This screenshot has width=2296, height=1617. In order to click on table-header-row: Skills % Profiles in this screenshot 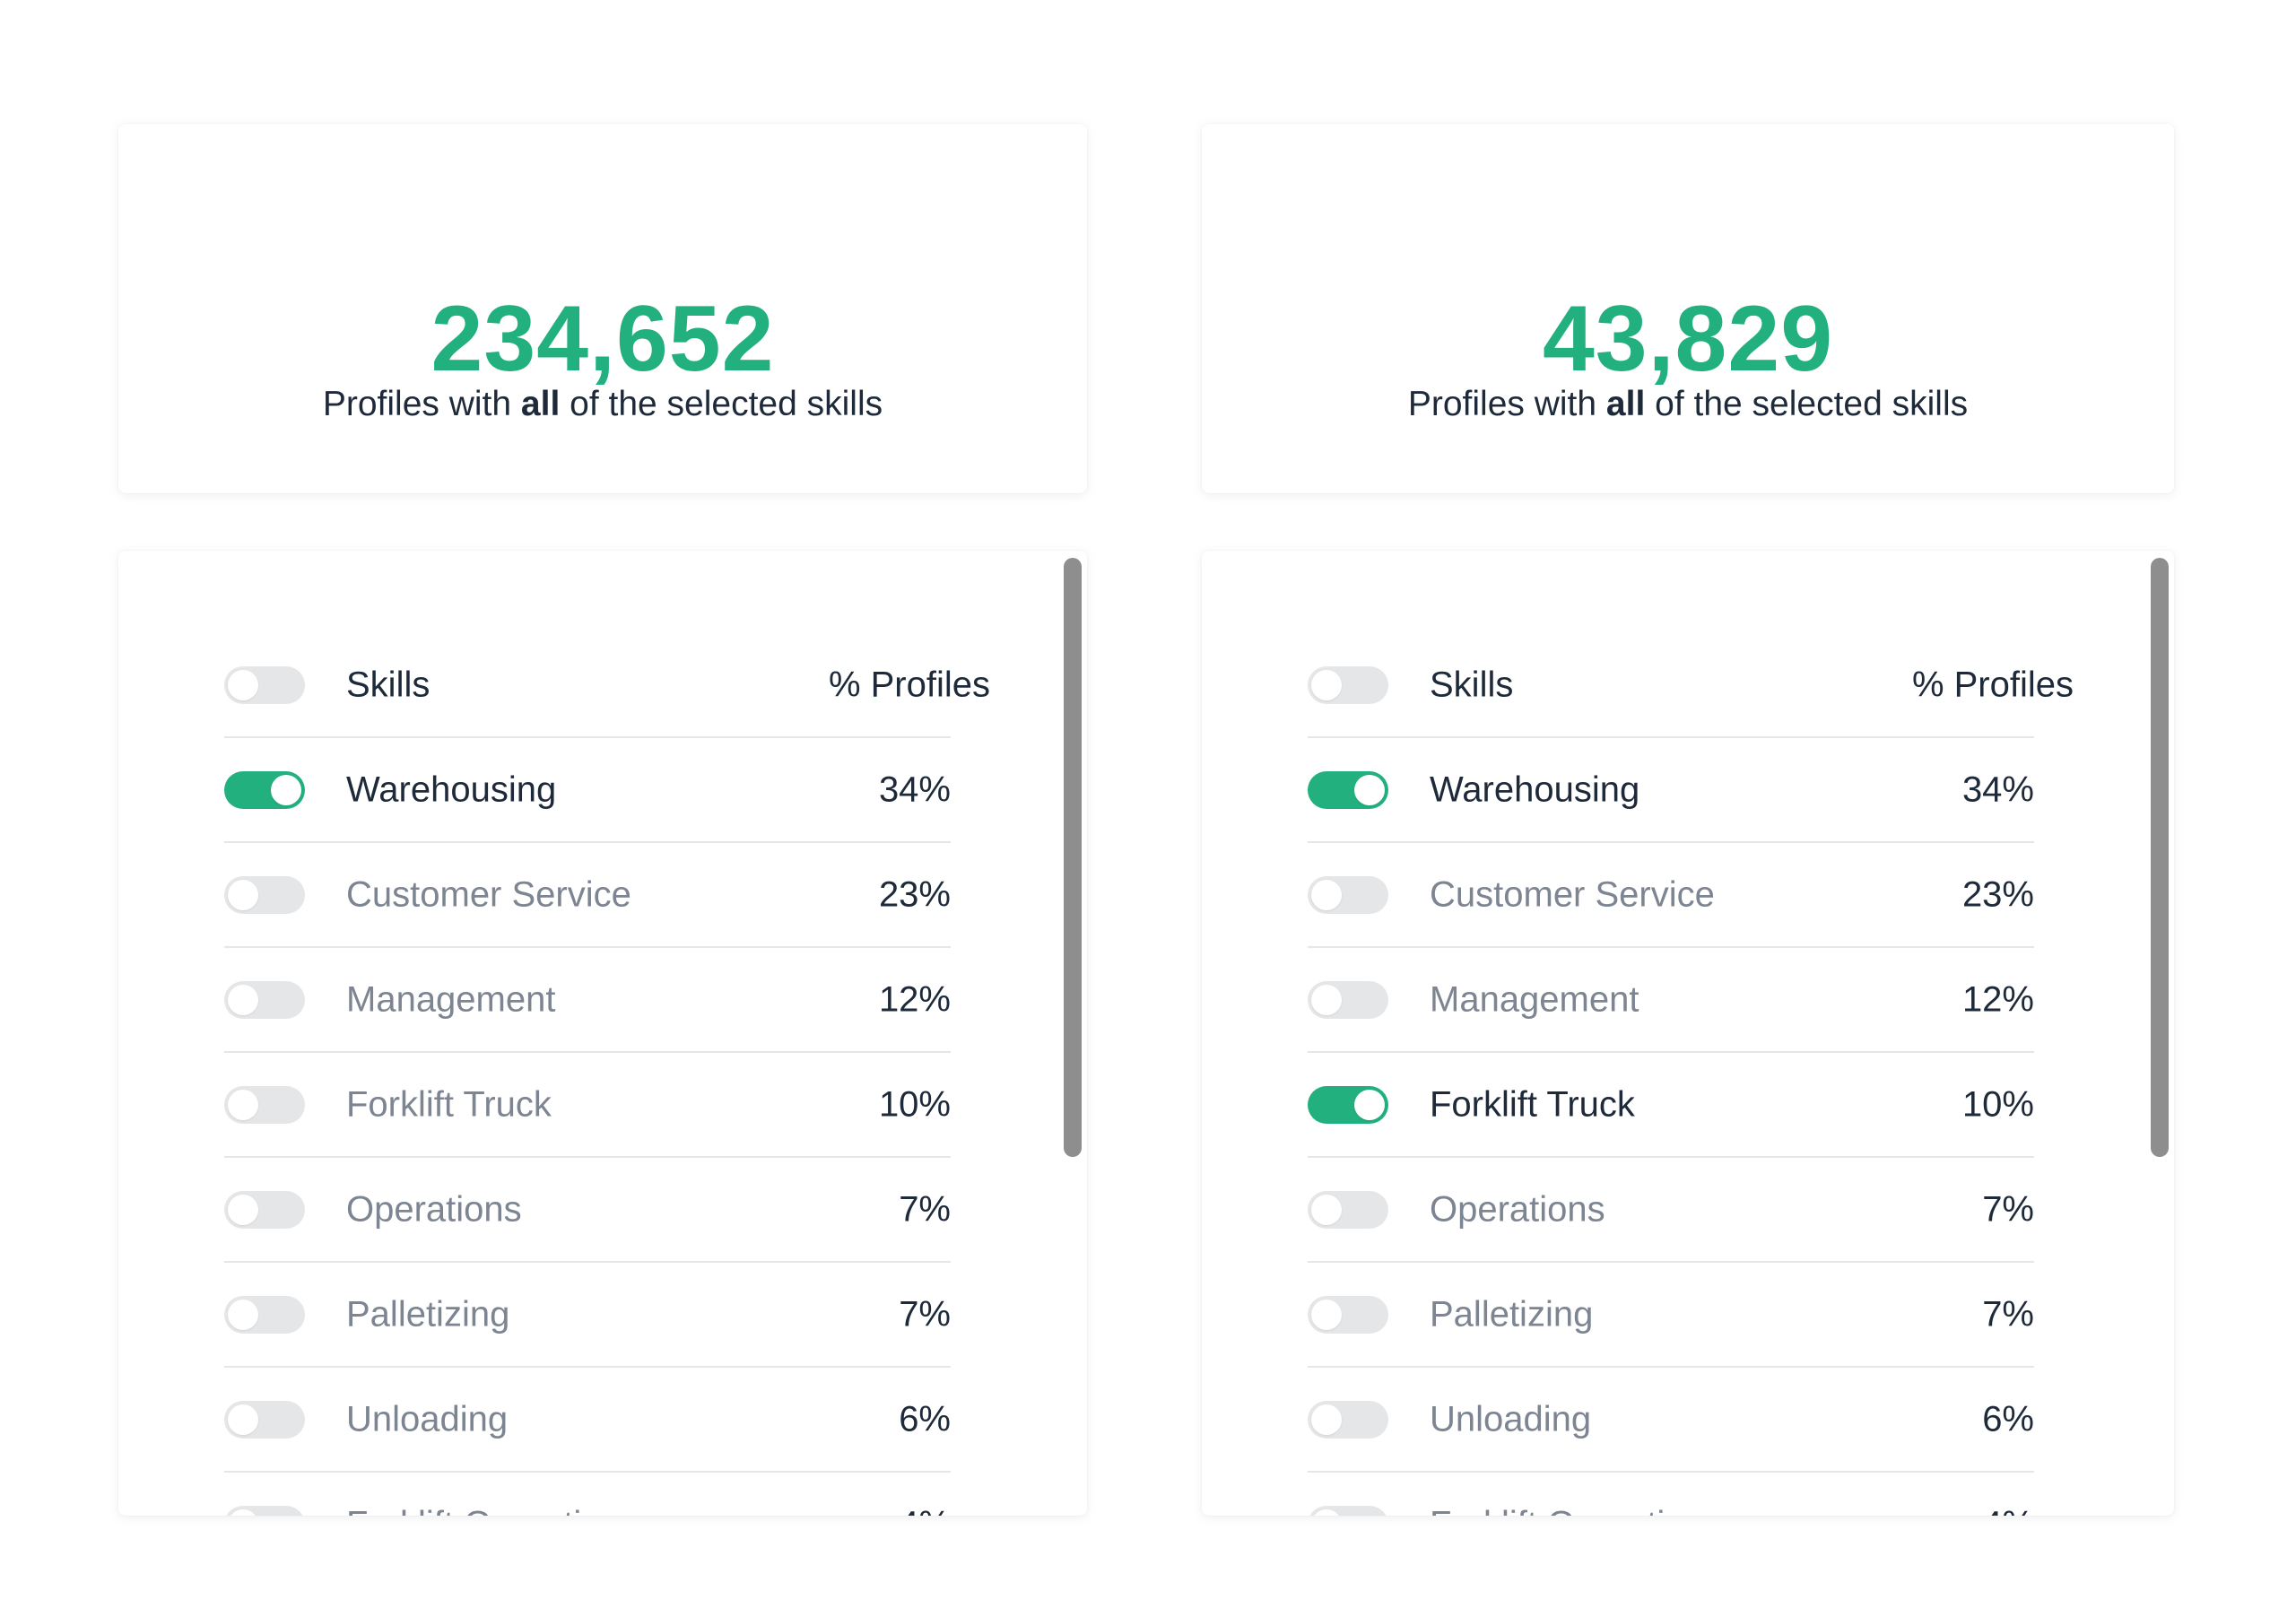, I will do `click(607, 685)`.